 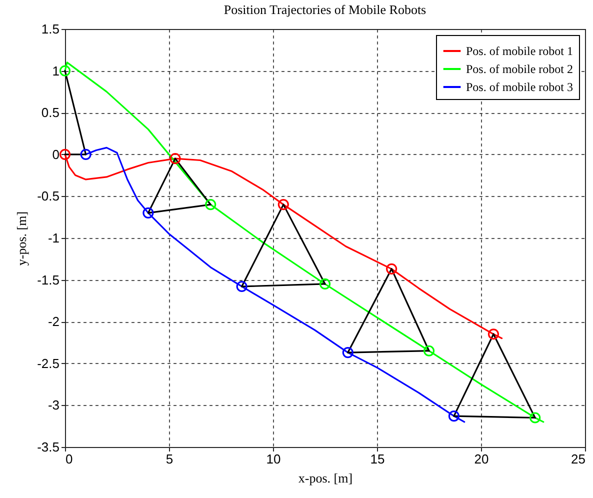 What do you see at coordinates (273, 459) in the screenshot?
I see `x-tick-label: 10` at bounding box center [273, 459].